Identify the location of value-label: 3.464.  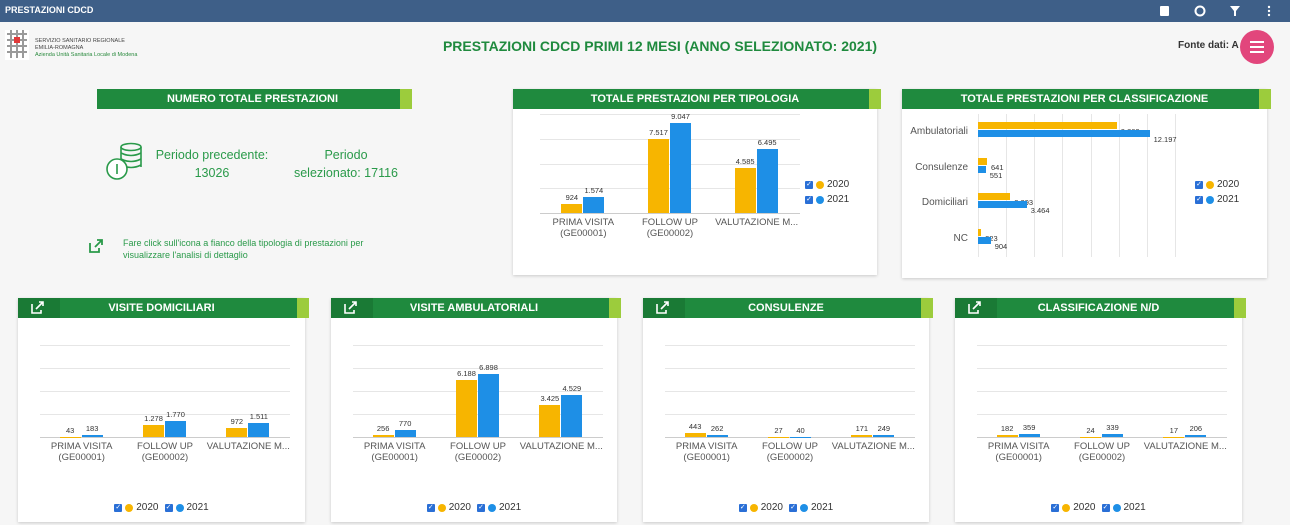
(1040, 211).